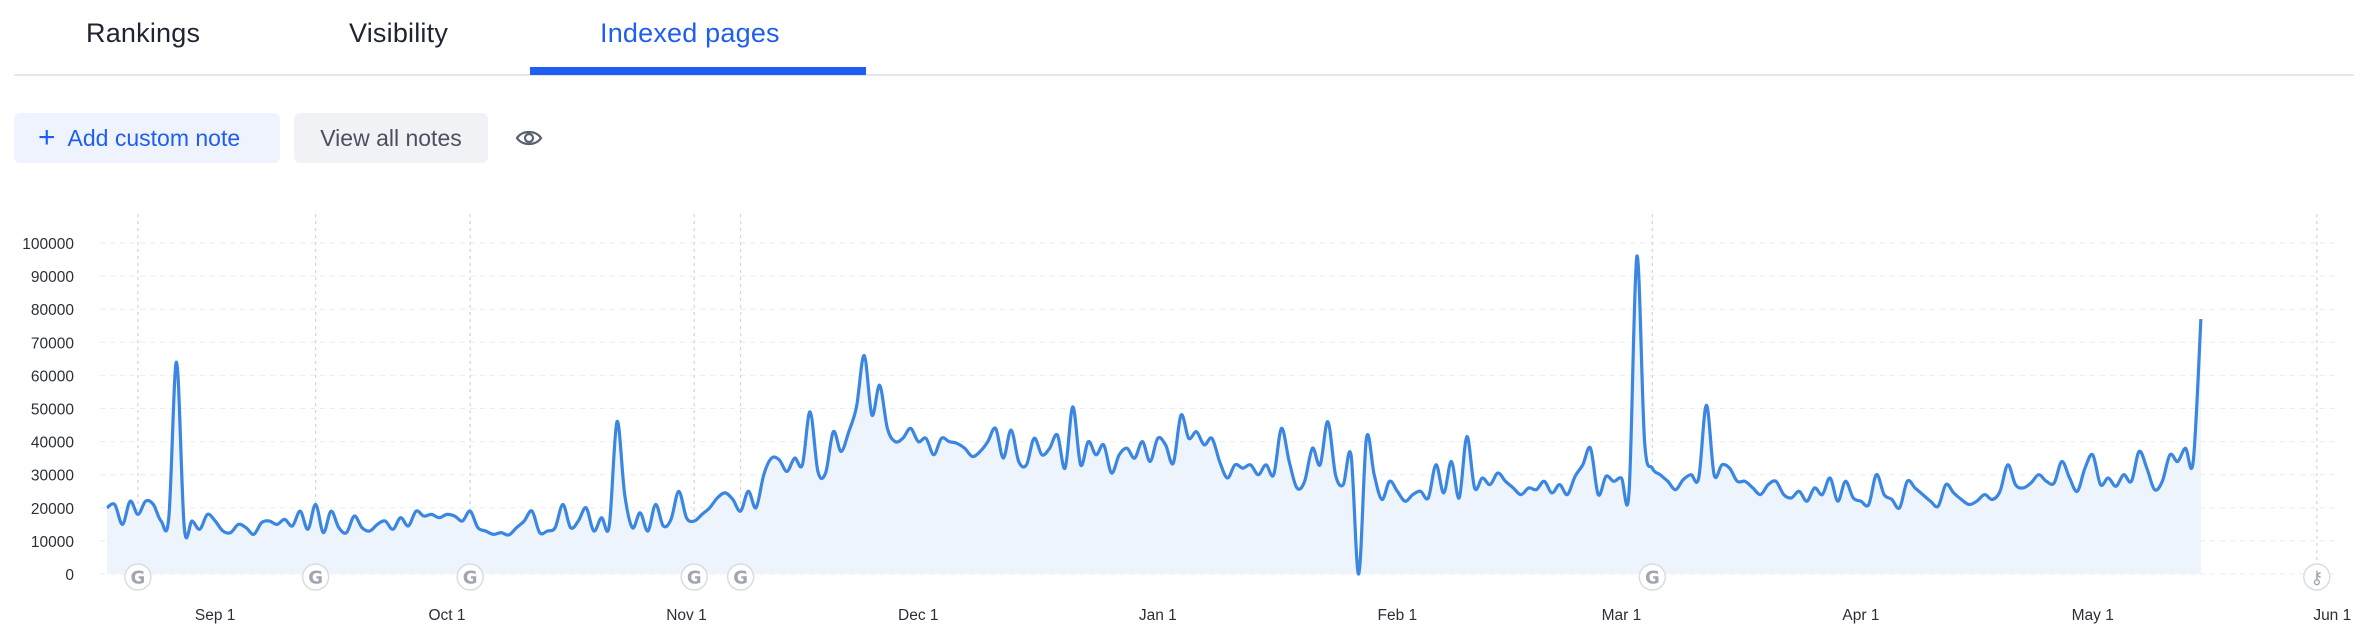 The height and width of the screenshot is (638, 2370). What do you see at coordinates (399, 33) in the screenshot?
I see `tab-visibility: Visibility` at bounding box center [399, 33].